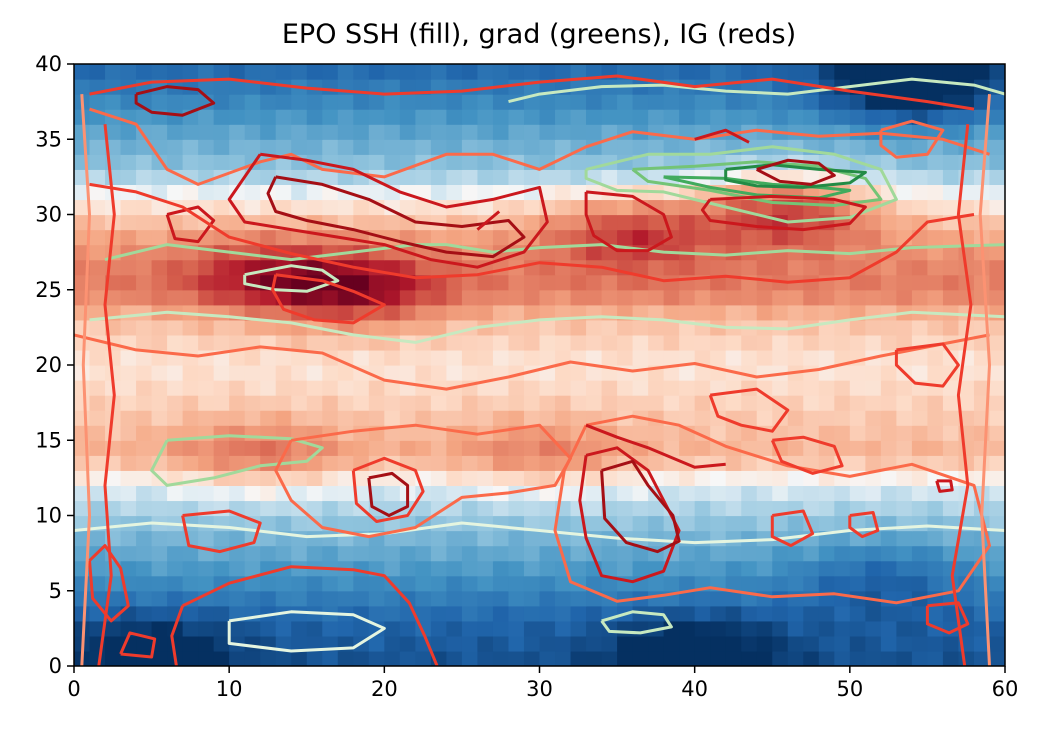 This screenshot has height=734, width=1042. Describe the element at coordinates (73, 689) in the screenshot. I see `x-tick-label: 0` at that location.